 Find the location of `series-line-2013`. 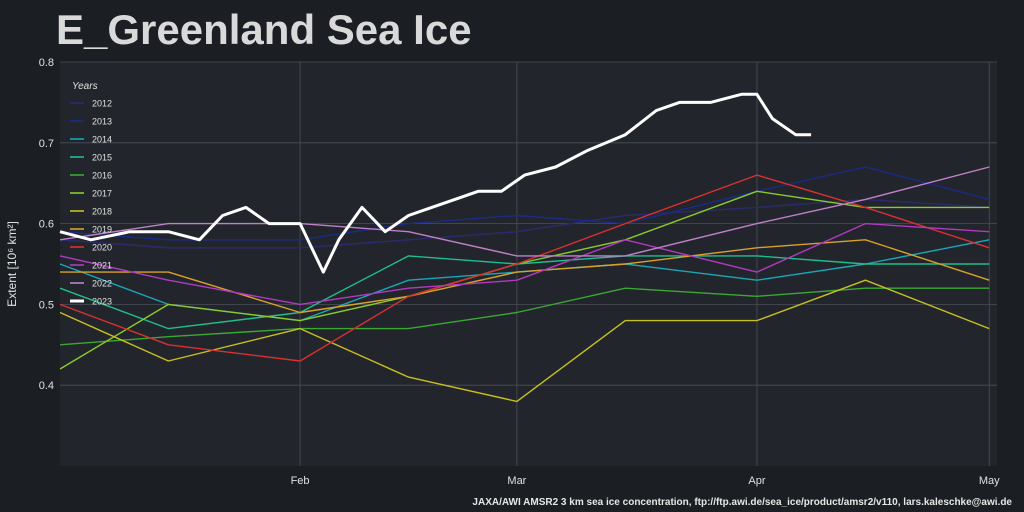

series-line-2013 is located at coordinates (524, 203).